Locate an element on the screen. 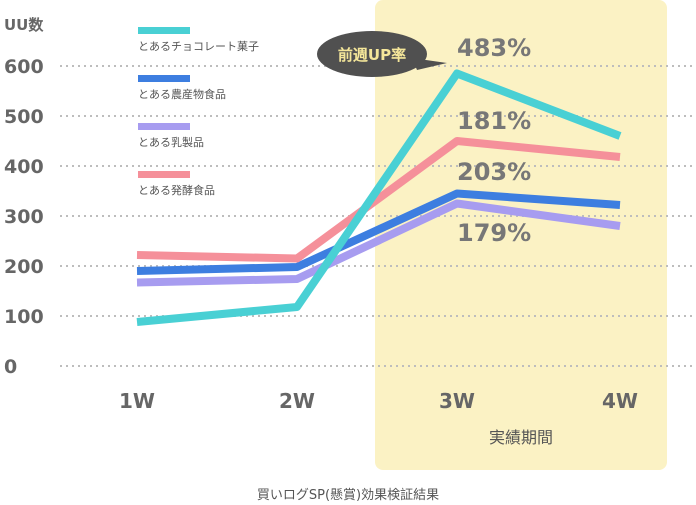 The width and height of the screenshot is (696, 505). growth-label: 203% is located at coordinates (494, 172).